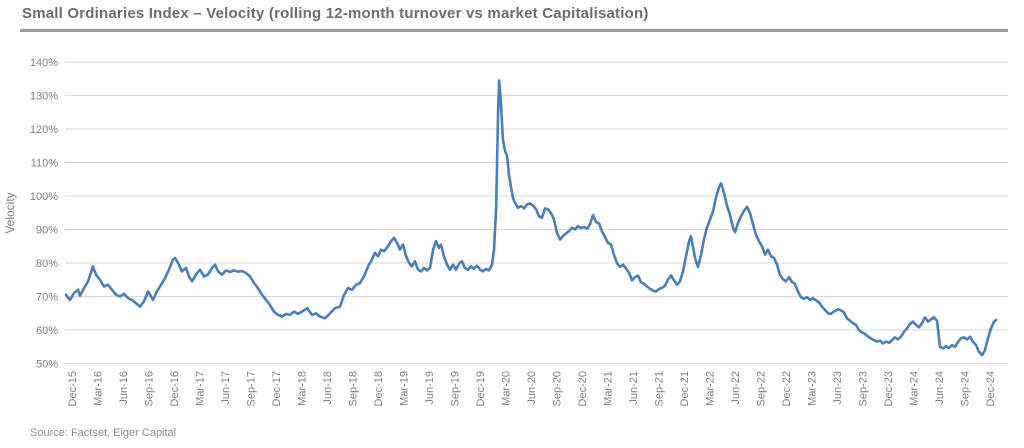 This screenshot has width=1024, height=448. Describe the element at coordinates (787, 388) in the screenshot. I see `x-tick-label: Dec-22` at that location.